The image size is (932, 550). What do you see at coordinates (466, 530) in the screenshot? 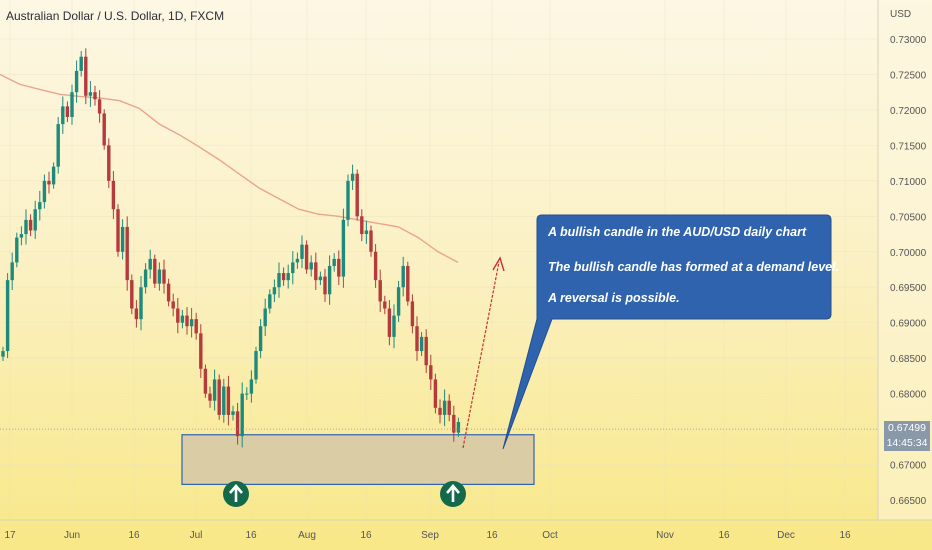
I see `time-axis: 17 Jun 16 Jul 16 Aug 16 Sep 16 Oct Nov 16 Dec 16` at bounding box center [466, 530].